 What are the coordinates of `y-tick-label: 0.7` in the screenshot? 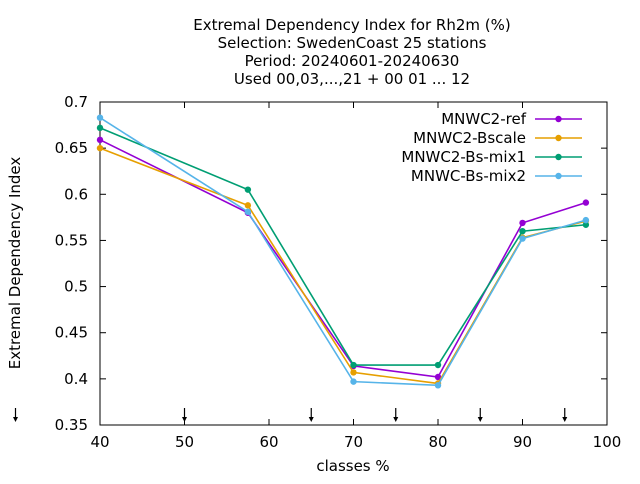 It's located at (76, 102).